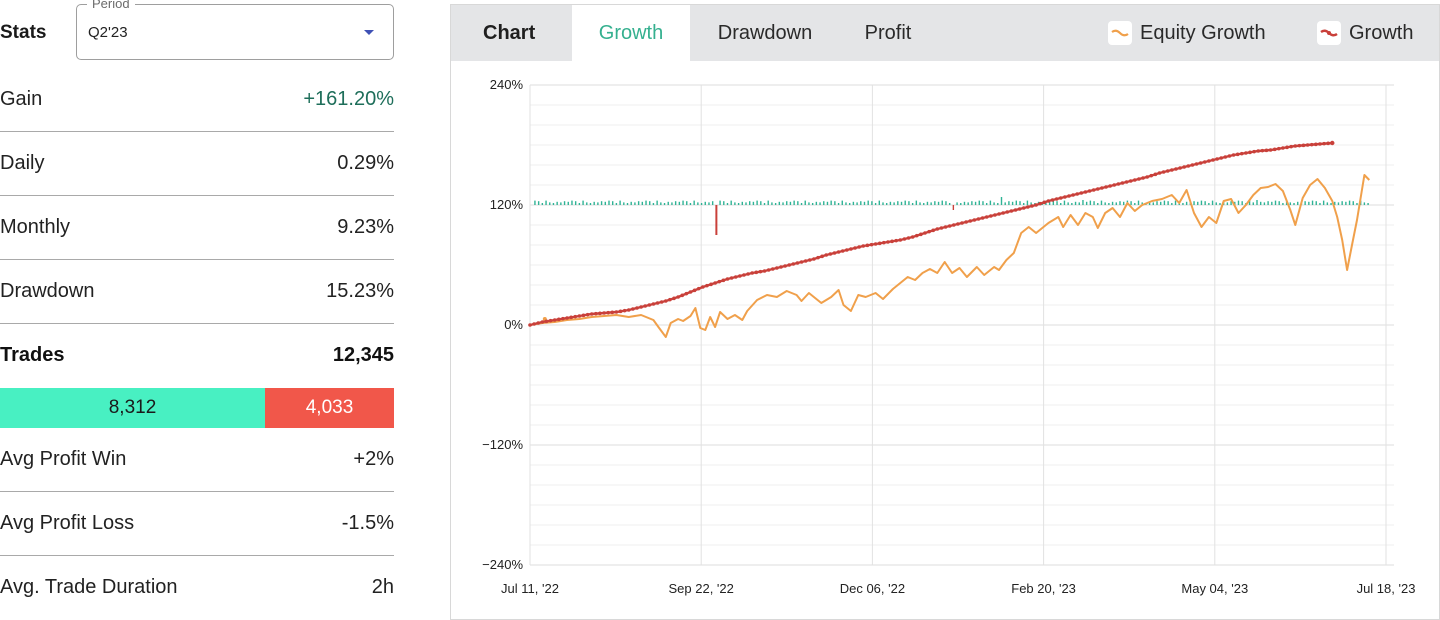  I want to click on tab-profit: Profit, so click(888, 33).